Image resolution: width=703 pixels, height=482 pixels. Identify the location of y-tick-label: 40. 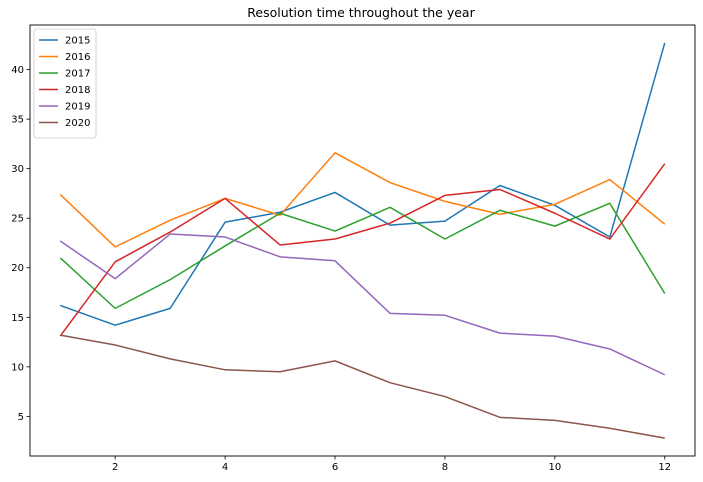
(17, 70).